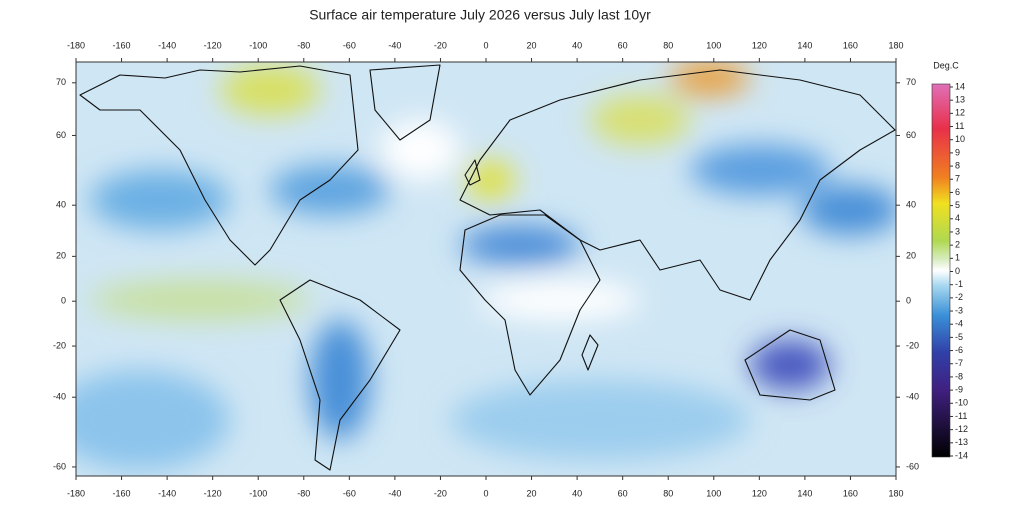 The image size is (1024, 512). Describe the element at coordinates (959, 376) in the screenshot. I see `colorbar-tick-label: -8` at that location.